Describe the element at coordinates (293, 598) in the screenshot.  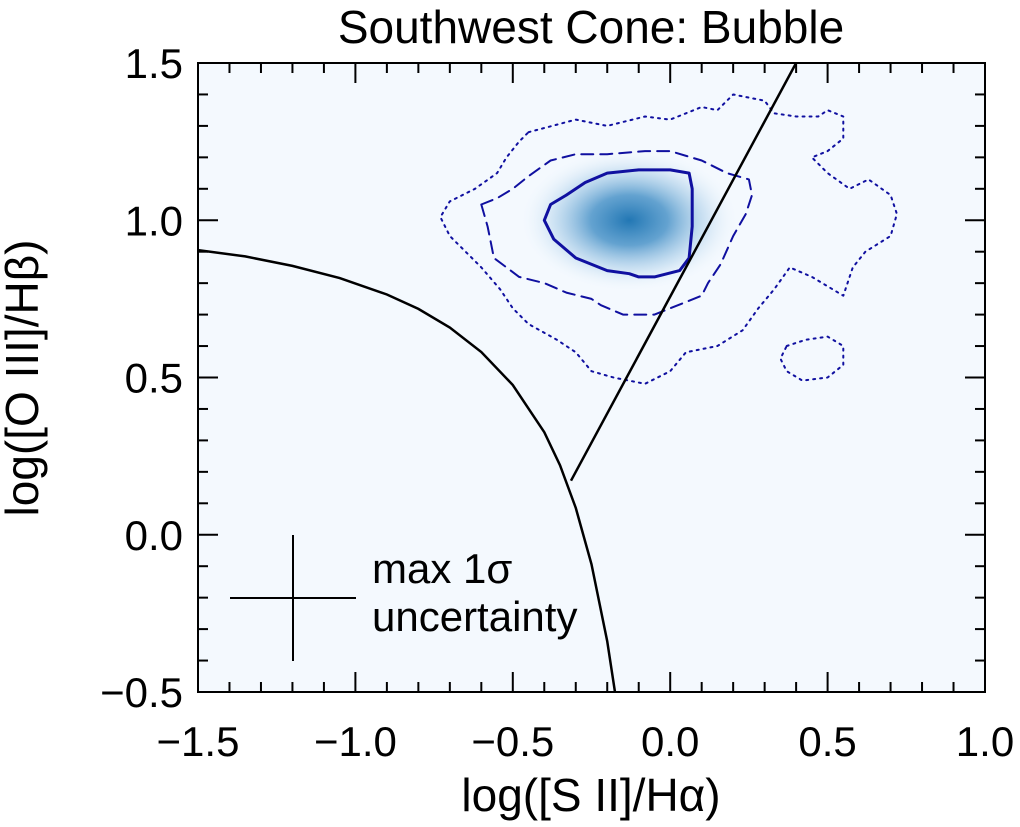
I see `uncertainty-cross` at that location.